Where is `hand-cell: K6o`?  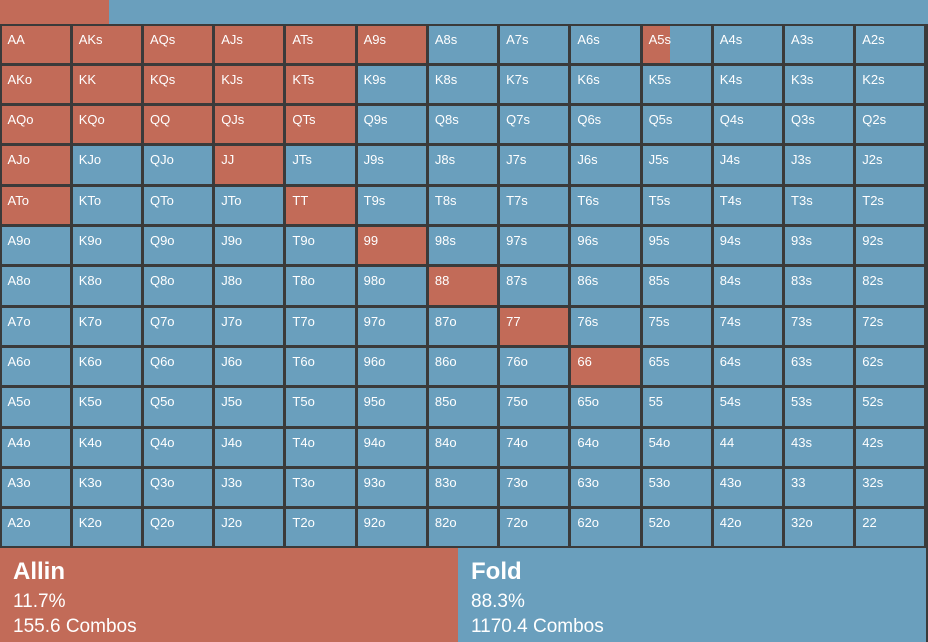
hand-cell: K6o is located at coordinates (106, 366).